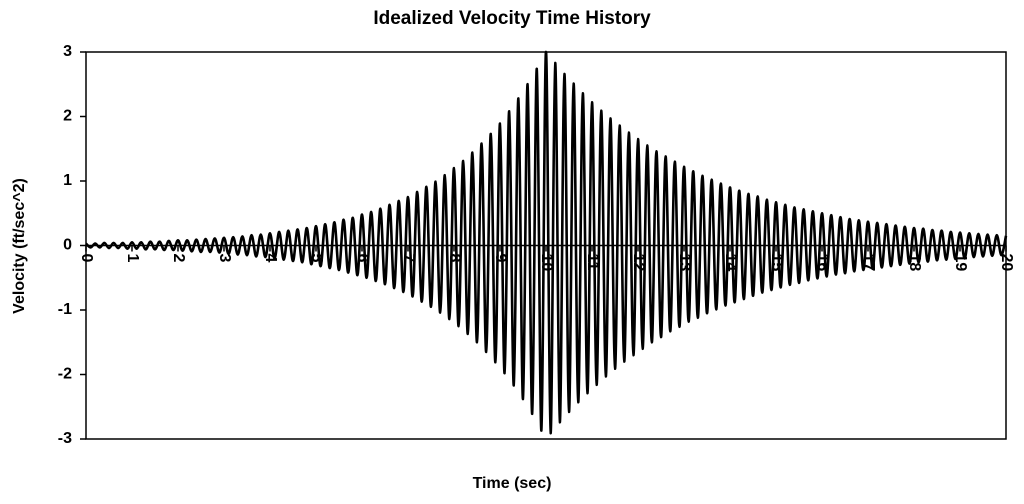 The height and width of the screenshot is (504, 1024). I want to click on x-tick-label: 20, so click(1006, 263).